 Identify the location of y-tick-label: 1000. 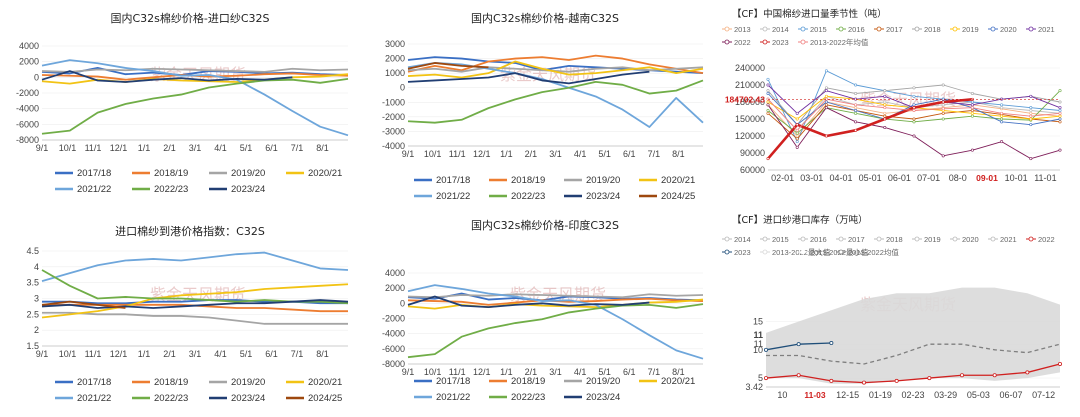
(395, 73).